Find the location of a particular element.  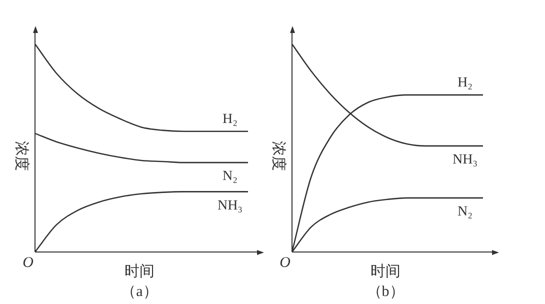

text: （b） is located at coordinates (385, 292).